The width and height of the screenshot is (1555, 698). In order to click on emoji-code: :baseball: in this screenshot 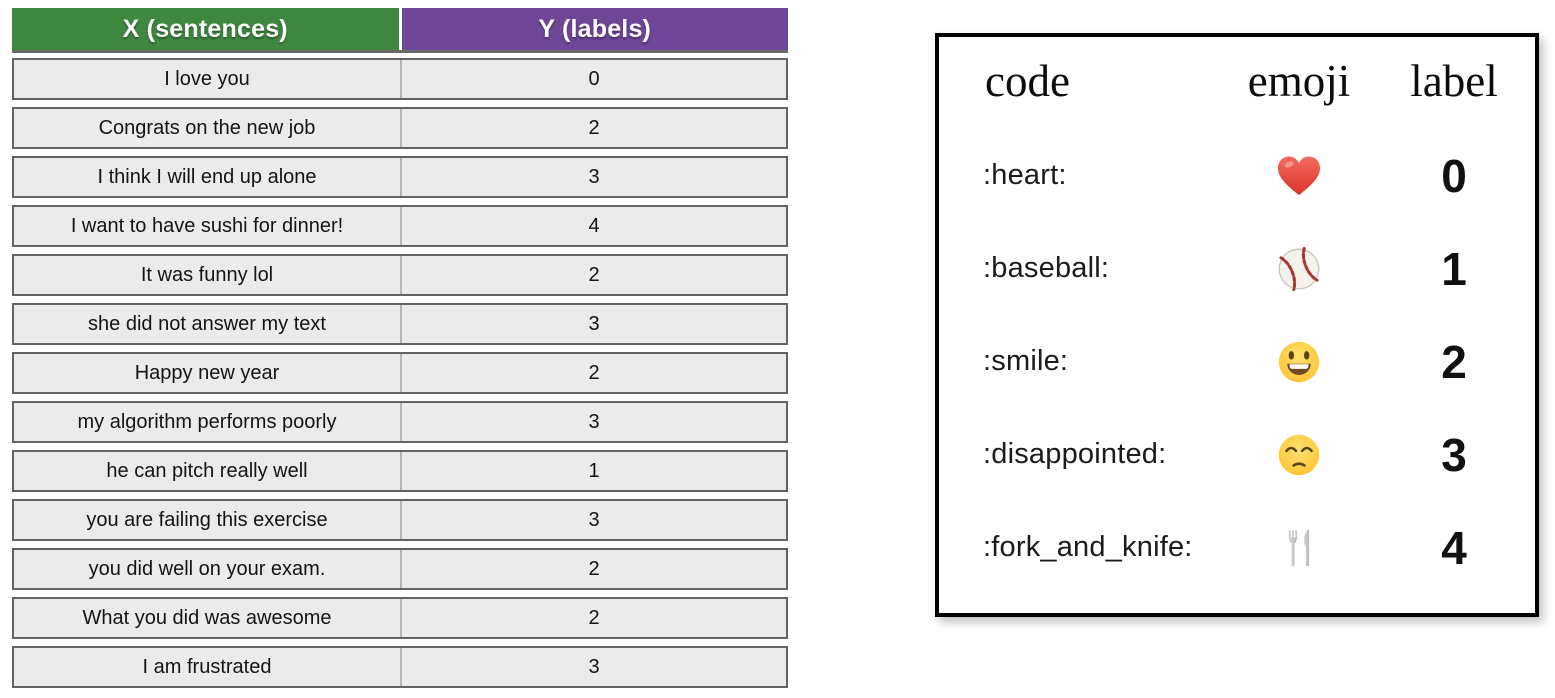, I will do `click(1046, 268)`.